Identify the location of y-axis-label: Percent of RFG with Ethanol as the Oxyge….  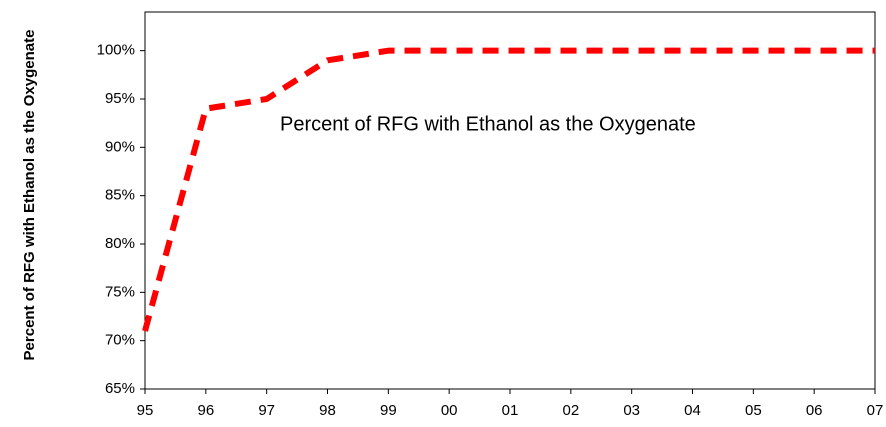
(29, 195).